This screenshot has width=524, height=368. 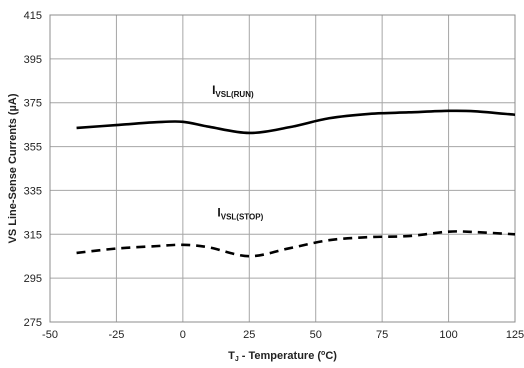 What do you see at coordinates (231, 356) in the screenshot?
I see `x-axis-title-prefix: T` at bounding box center [231, 356].